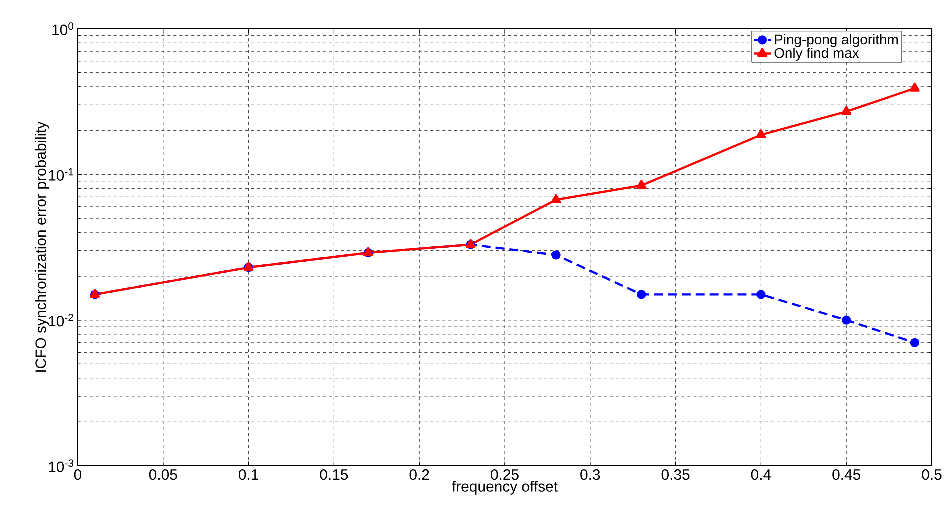 The width and height of the screenshot is (952, 516). What do you see at coordinates (420, 475) in the screenshot?
I see `x-tick-label: 0.2` at bounding box center [420, 475].